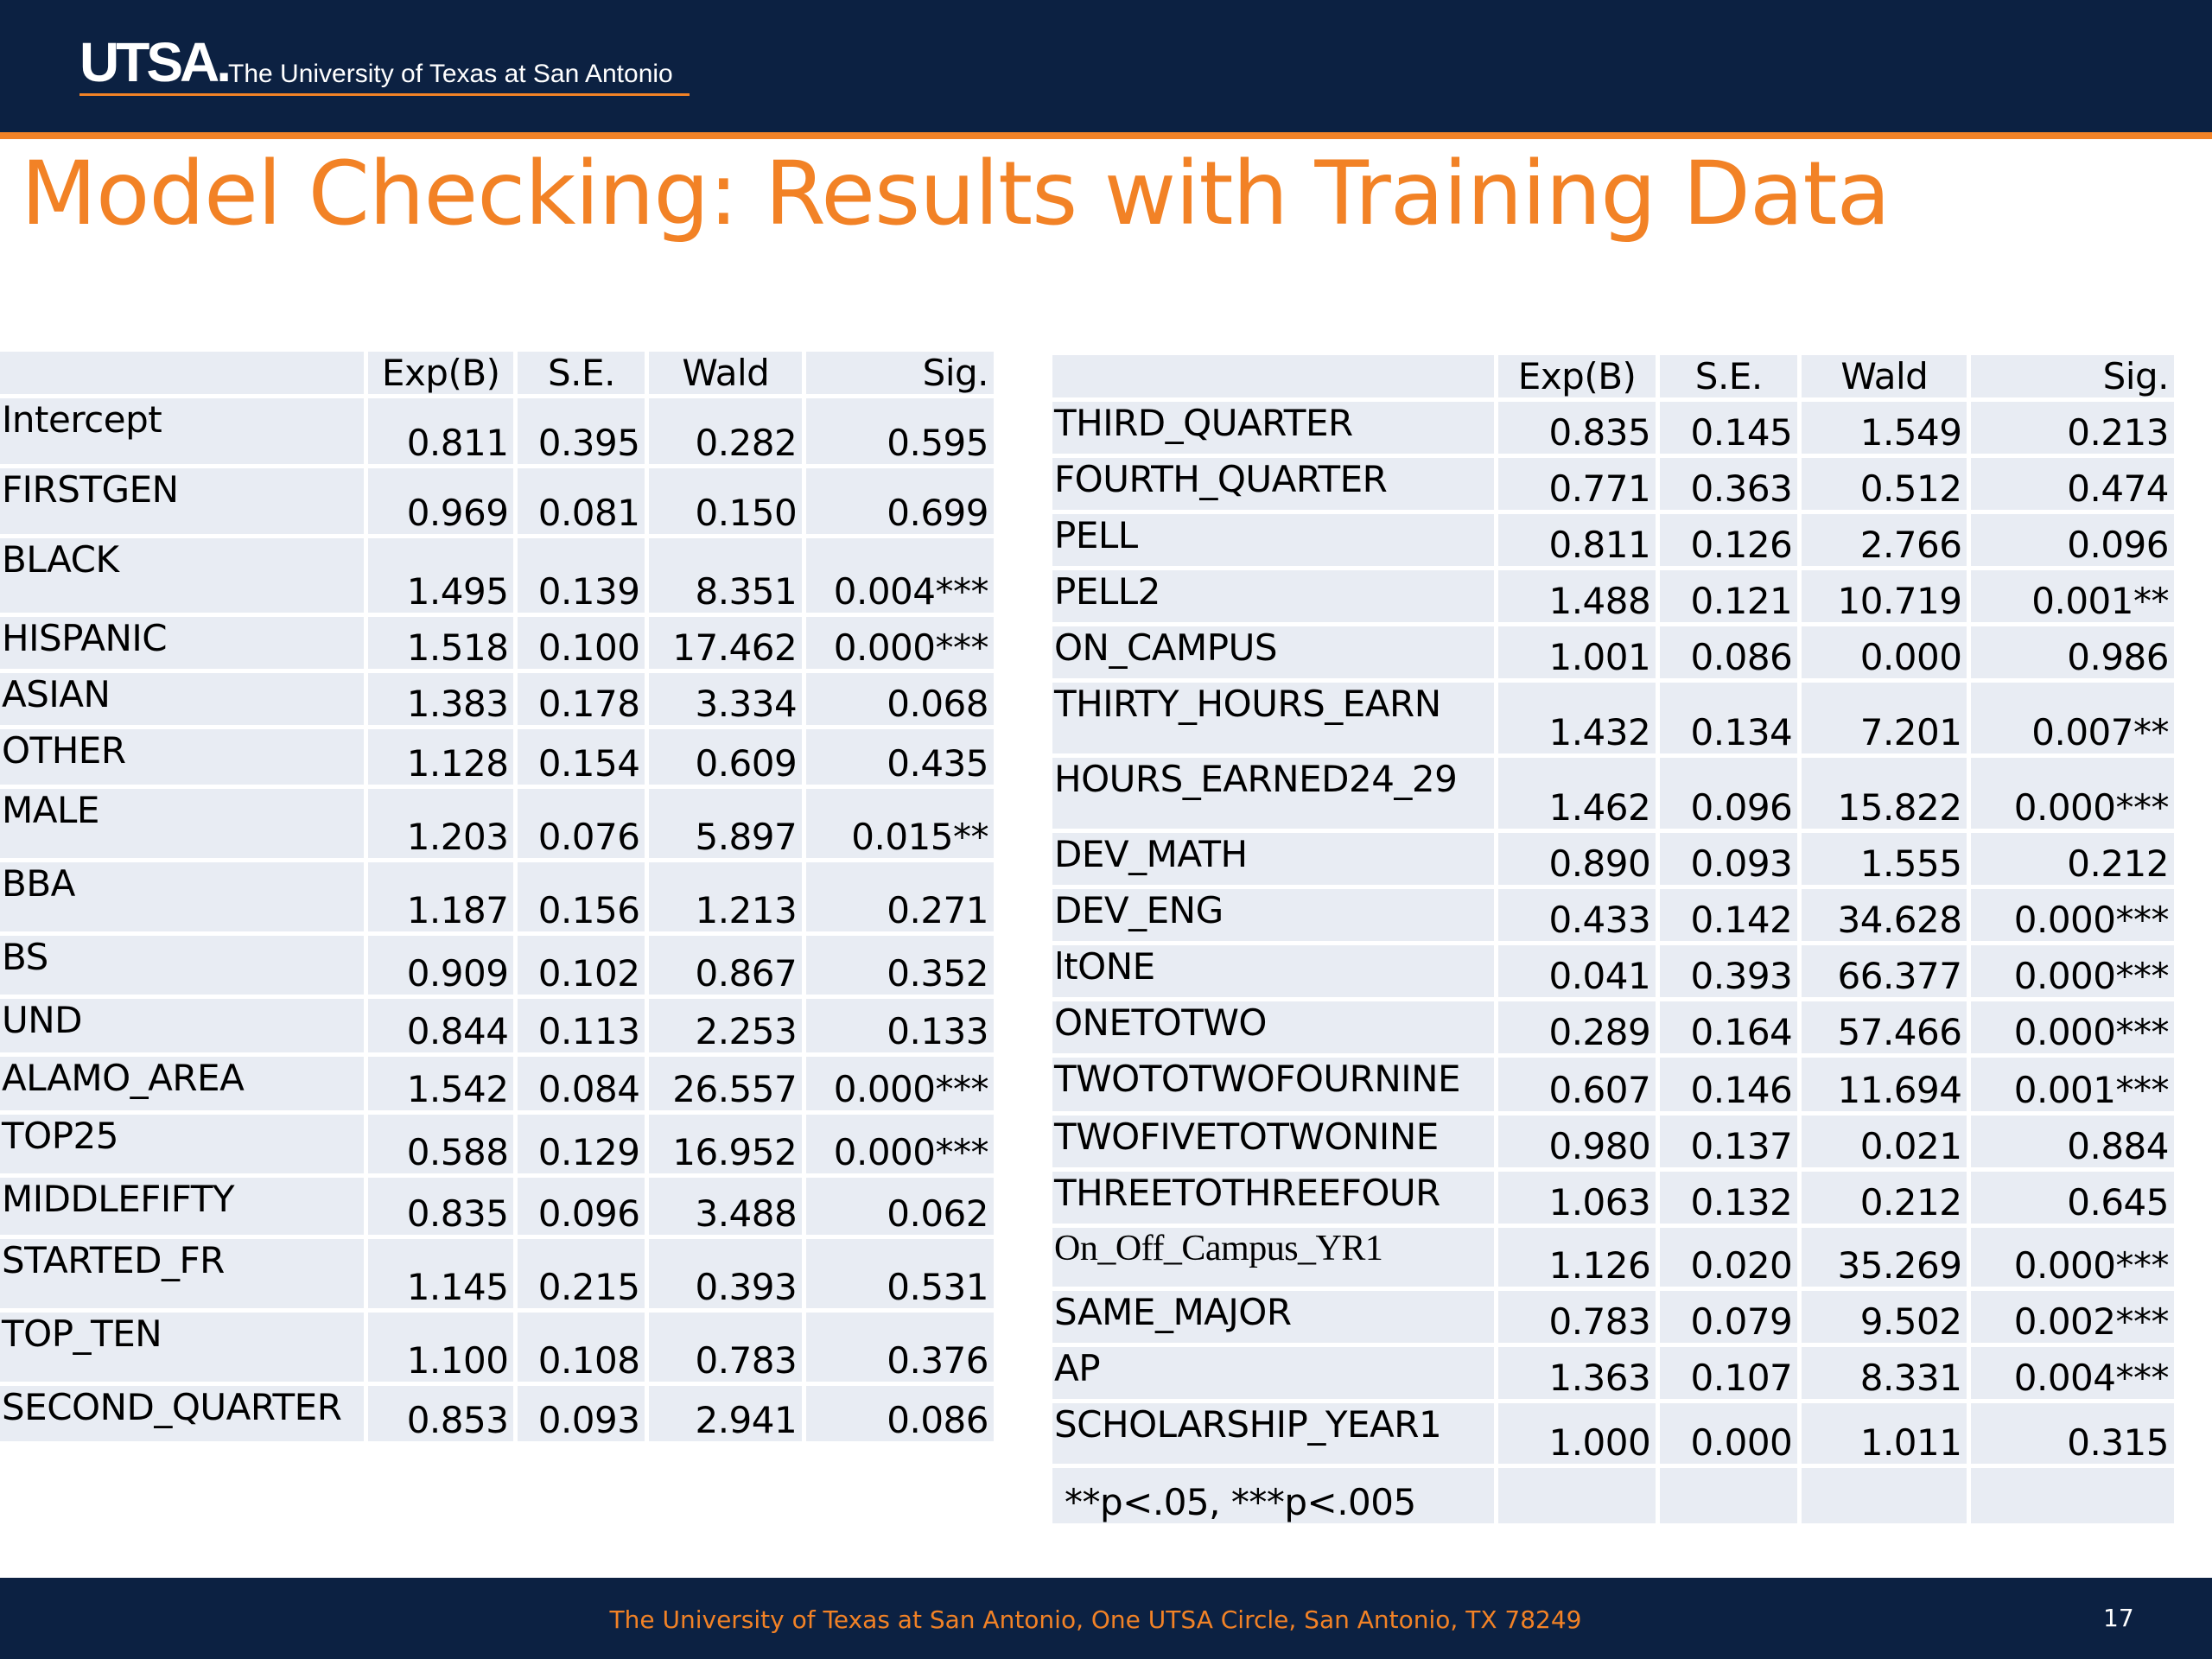 The height and width of the screenshot is (1659, 2212). I want to click on se-cell: 0.108, so click(581, 1347).